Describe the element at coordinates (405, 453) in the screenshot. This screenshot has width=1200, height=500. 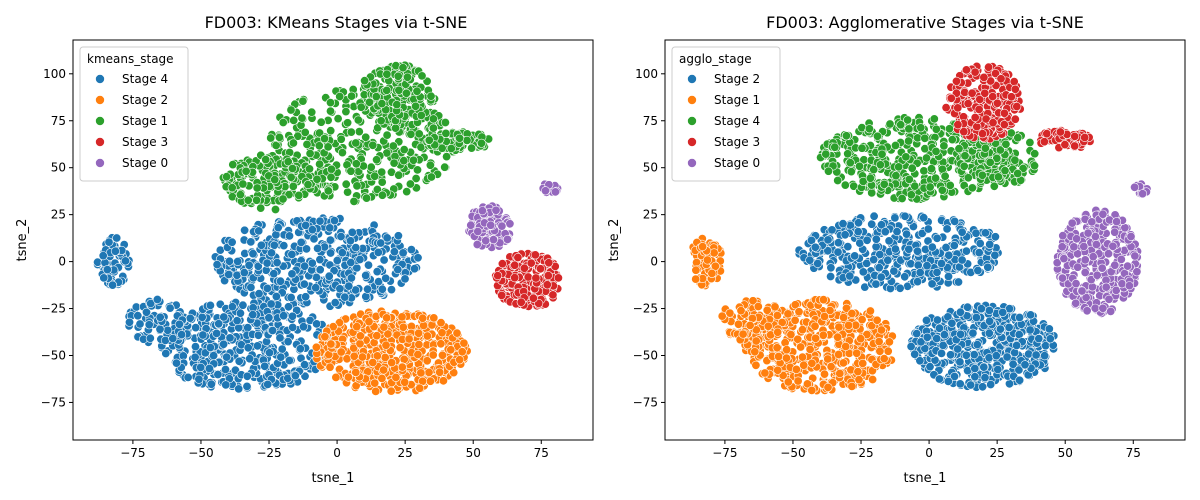
I see `x-tick-label: 25` at that location.